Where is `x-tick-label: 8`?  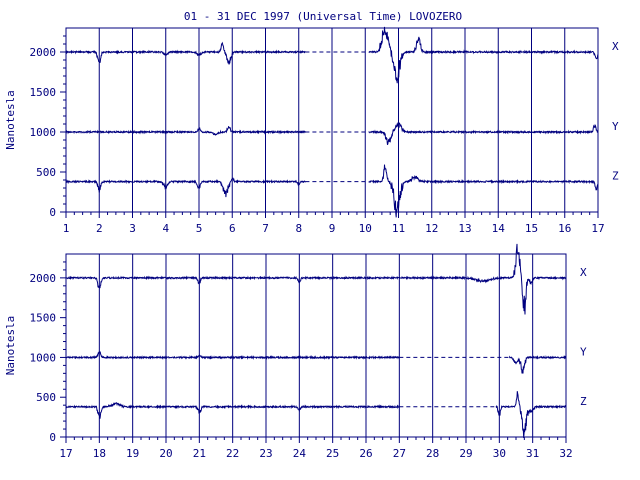 x-tick-label: 8 is located at coordinates (298, 228).